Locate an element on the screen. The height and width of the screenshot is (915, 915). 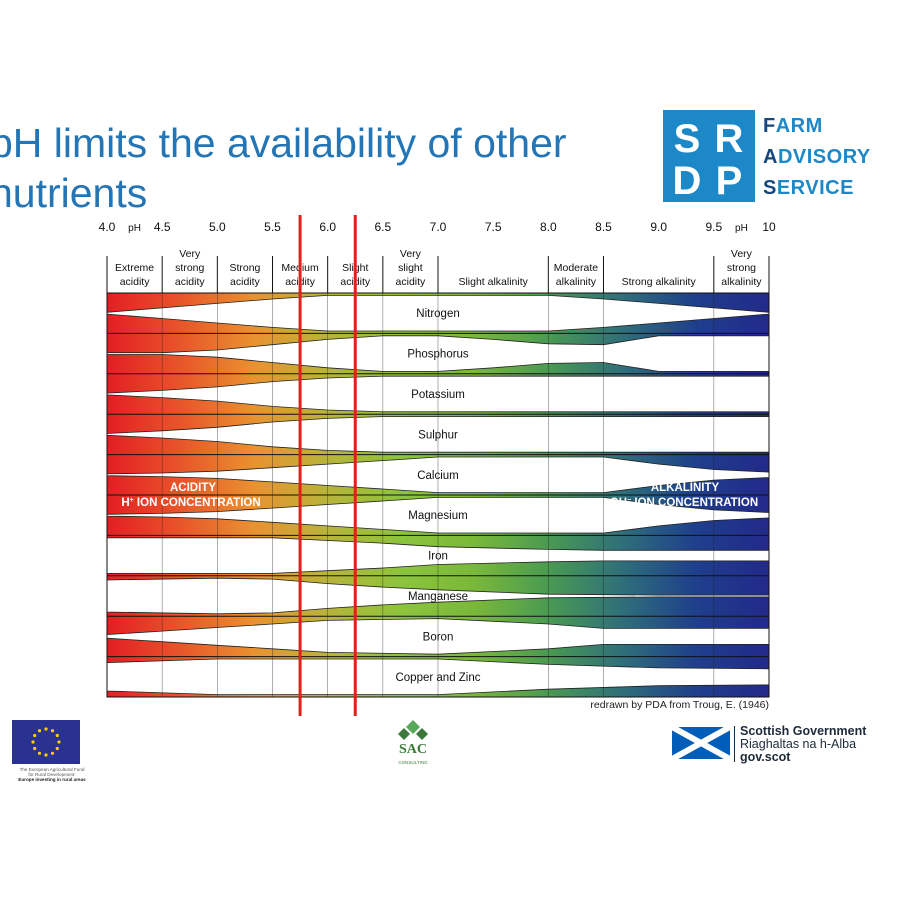
eu-caption-line-3: Europe investing in rural areas is located at coordinates (52, 779).